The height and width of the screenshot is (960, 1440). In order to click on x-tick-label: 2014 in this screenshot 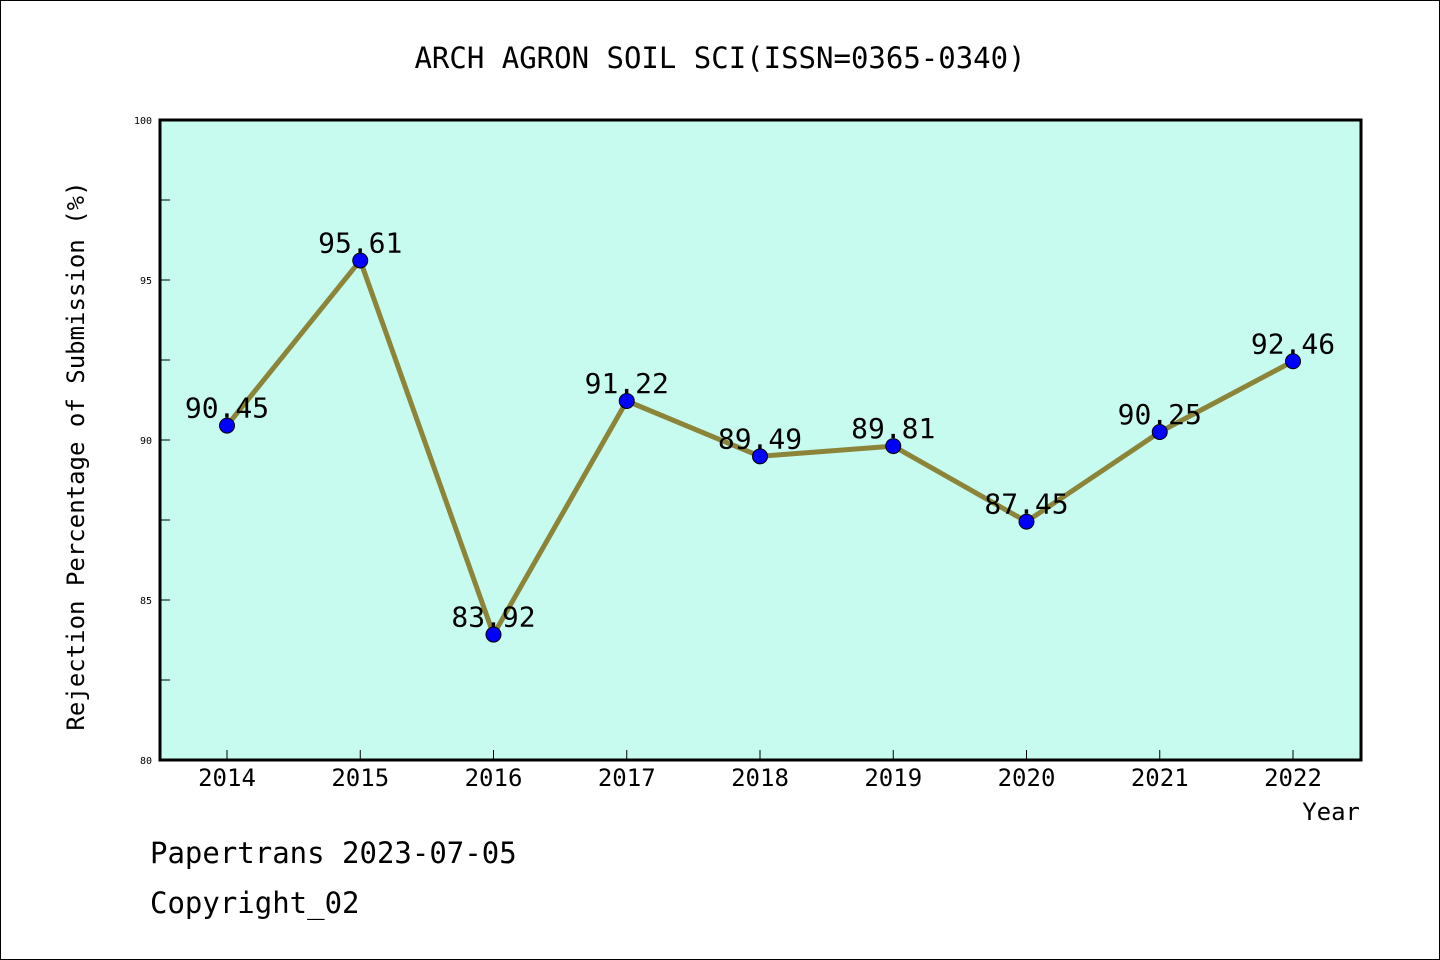, I will do `click(227, 778)`.